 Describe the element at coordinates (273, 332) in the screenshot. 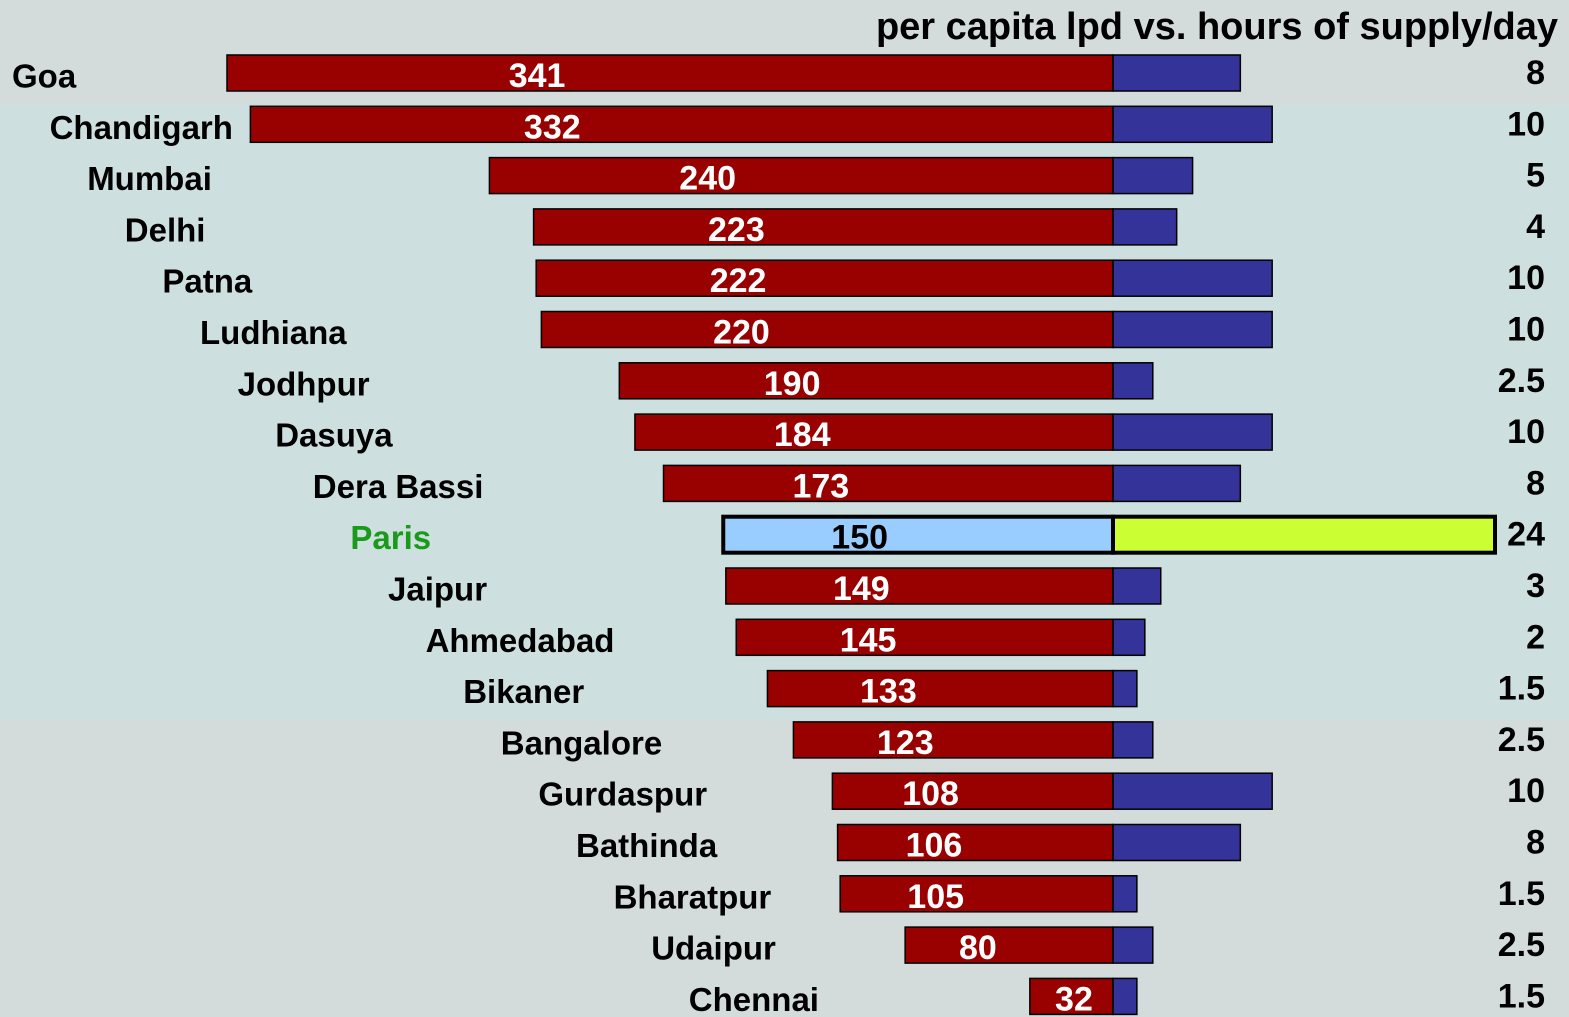

I see `category-label: Ludhiana` at that location.